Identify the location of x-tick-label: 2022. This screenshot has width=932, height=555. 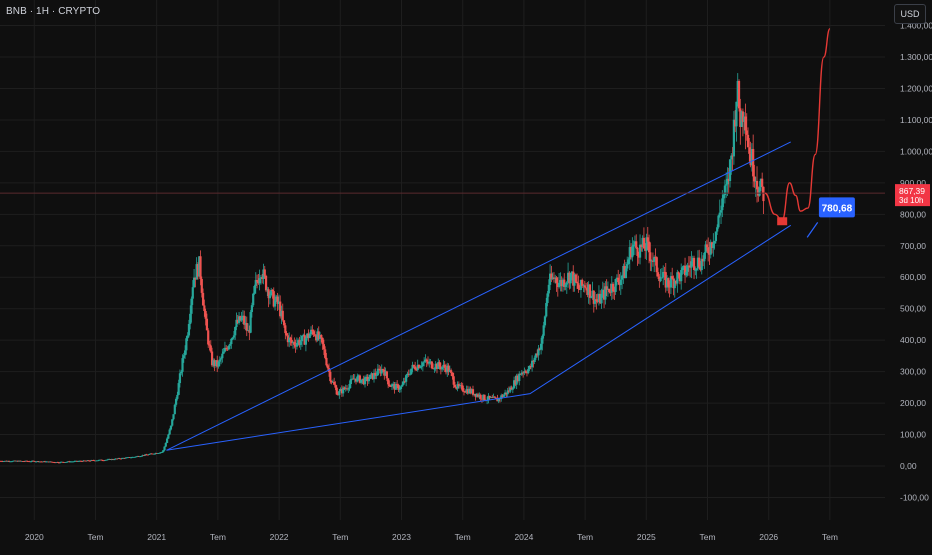
(279, 537).